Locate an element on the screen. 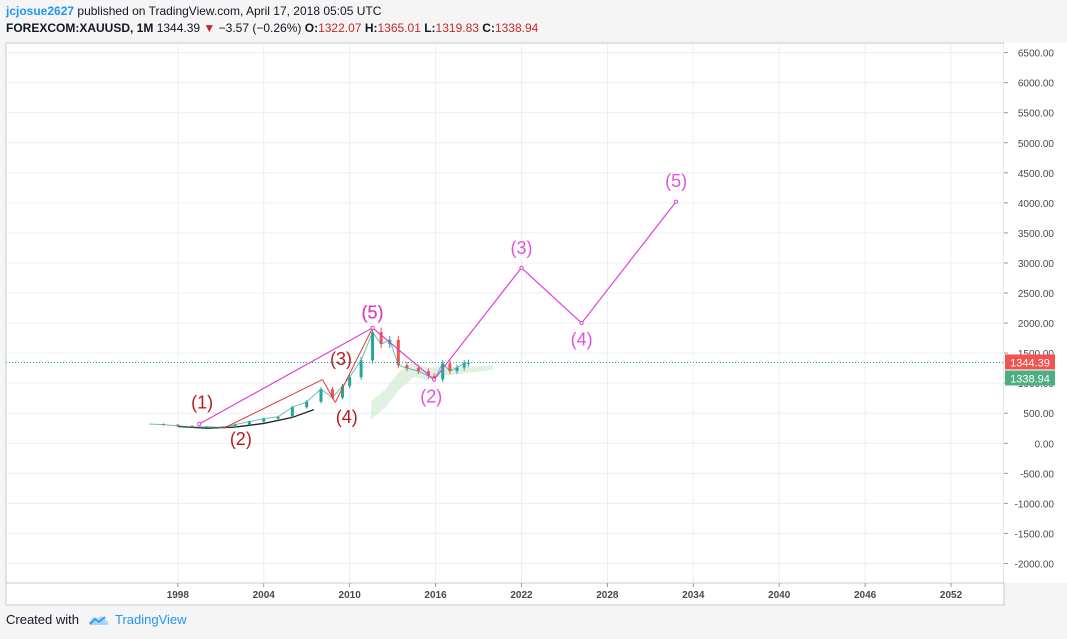  tradingview-cloud-icon is located at coordinates (98, 620).